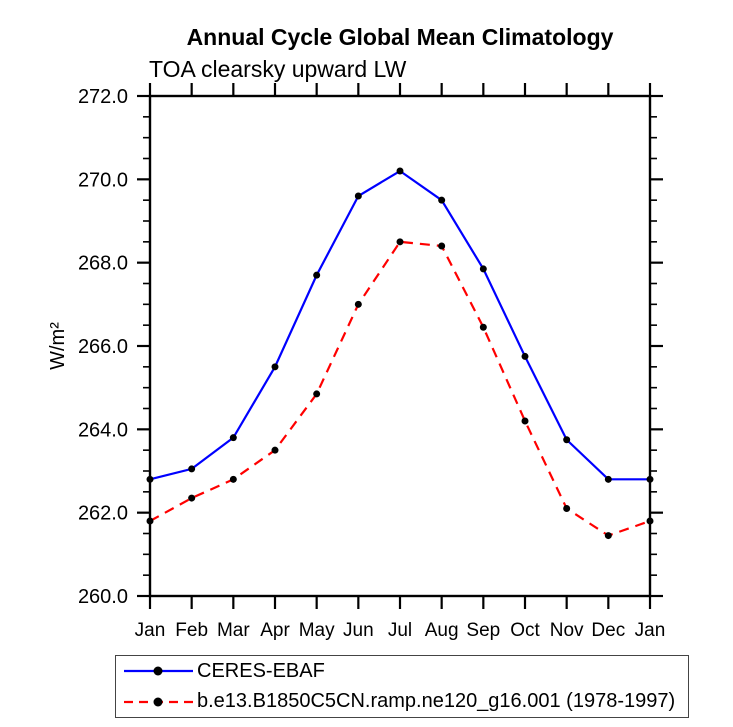  I want to click on svg-text: Mar, so click(233, 630).